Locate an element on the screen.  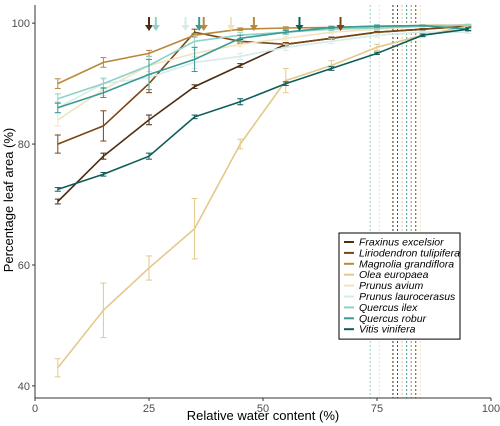
legend-box is located at coordinates (399, 286).